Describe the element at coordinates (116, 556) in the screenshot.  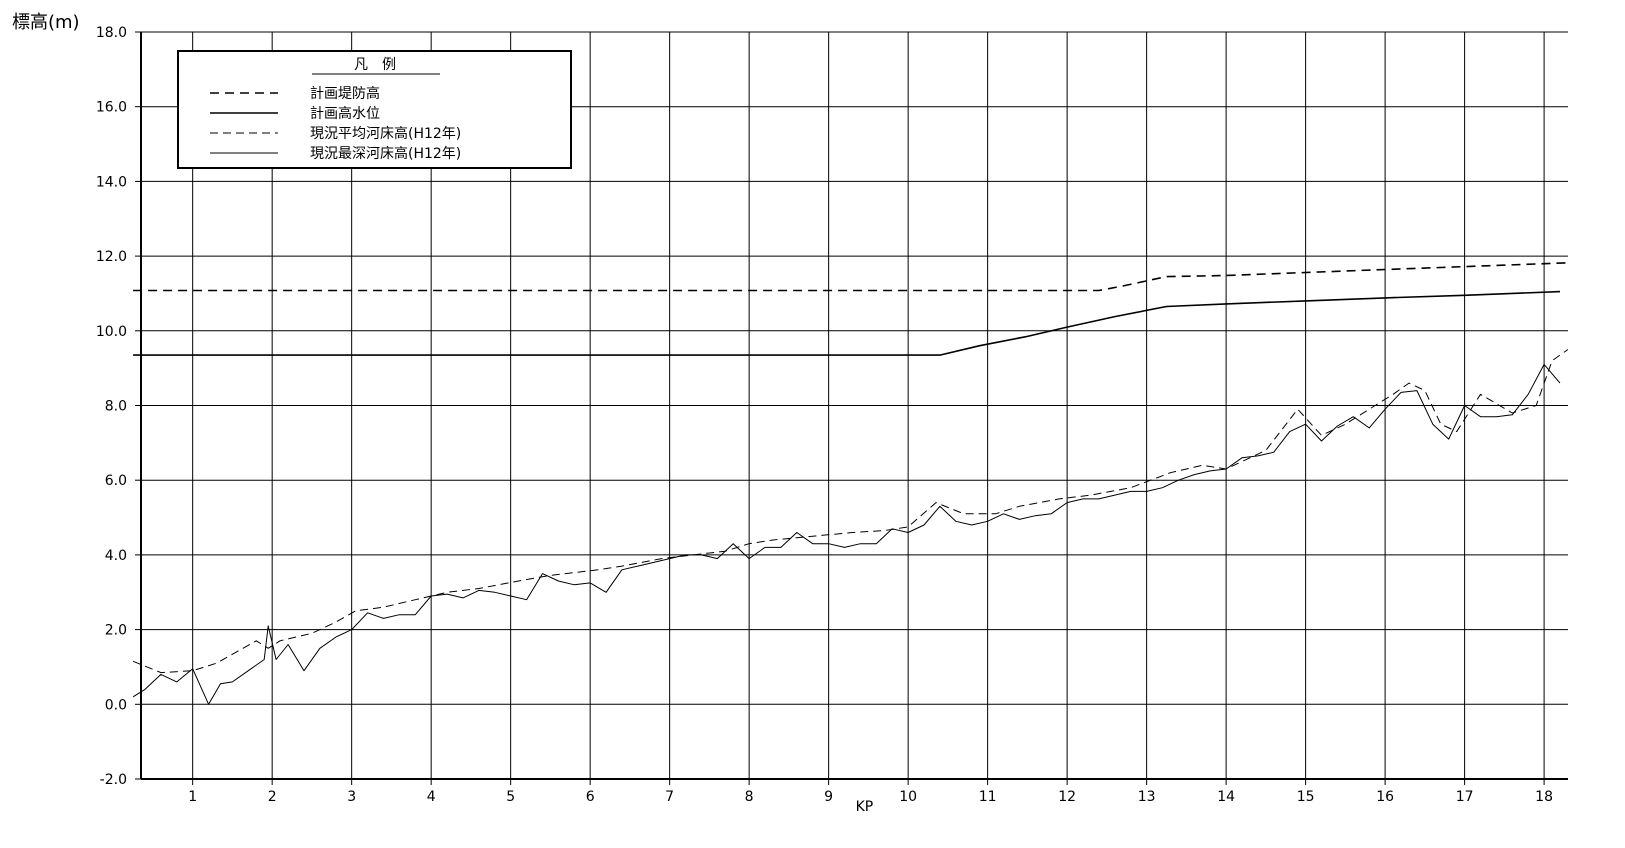
I see `y-tick-label: 4.0` at that location.